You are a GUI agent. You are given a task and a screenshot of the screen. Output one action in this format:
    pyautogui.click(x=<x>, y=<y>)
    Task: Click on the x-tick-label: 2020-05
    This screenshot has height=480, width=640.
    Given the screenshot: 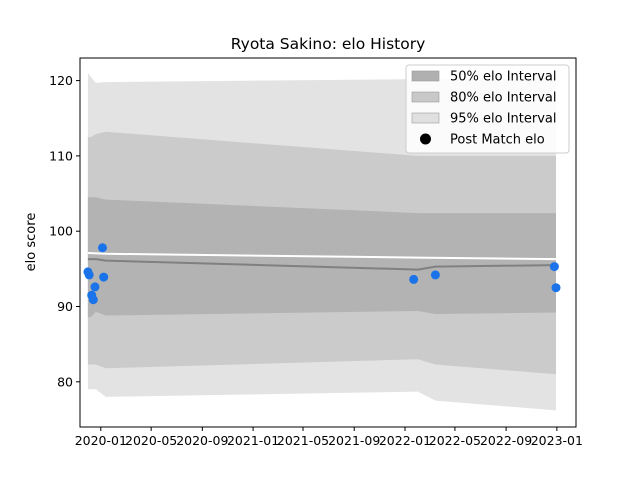 What is the action you would take?
    pyautogui.click(x=151, y=440)
    